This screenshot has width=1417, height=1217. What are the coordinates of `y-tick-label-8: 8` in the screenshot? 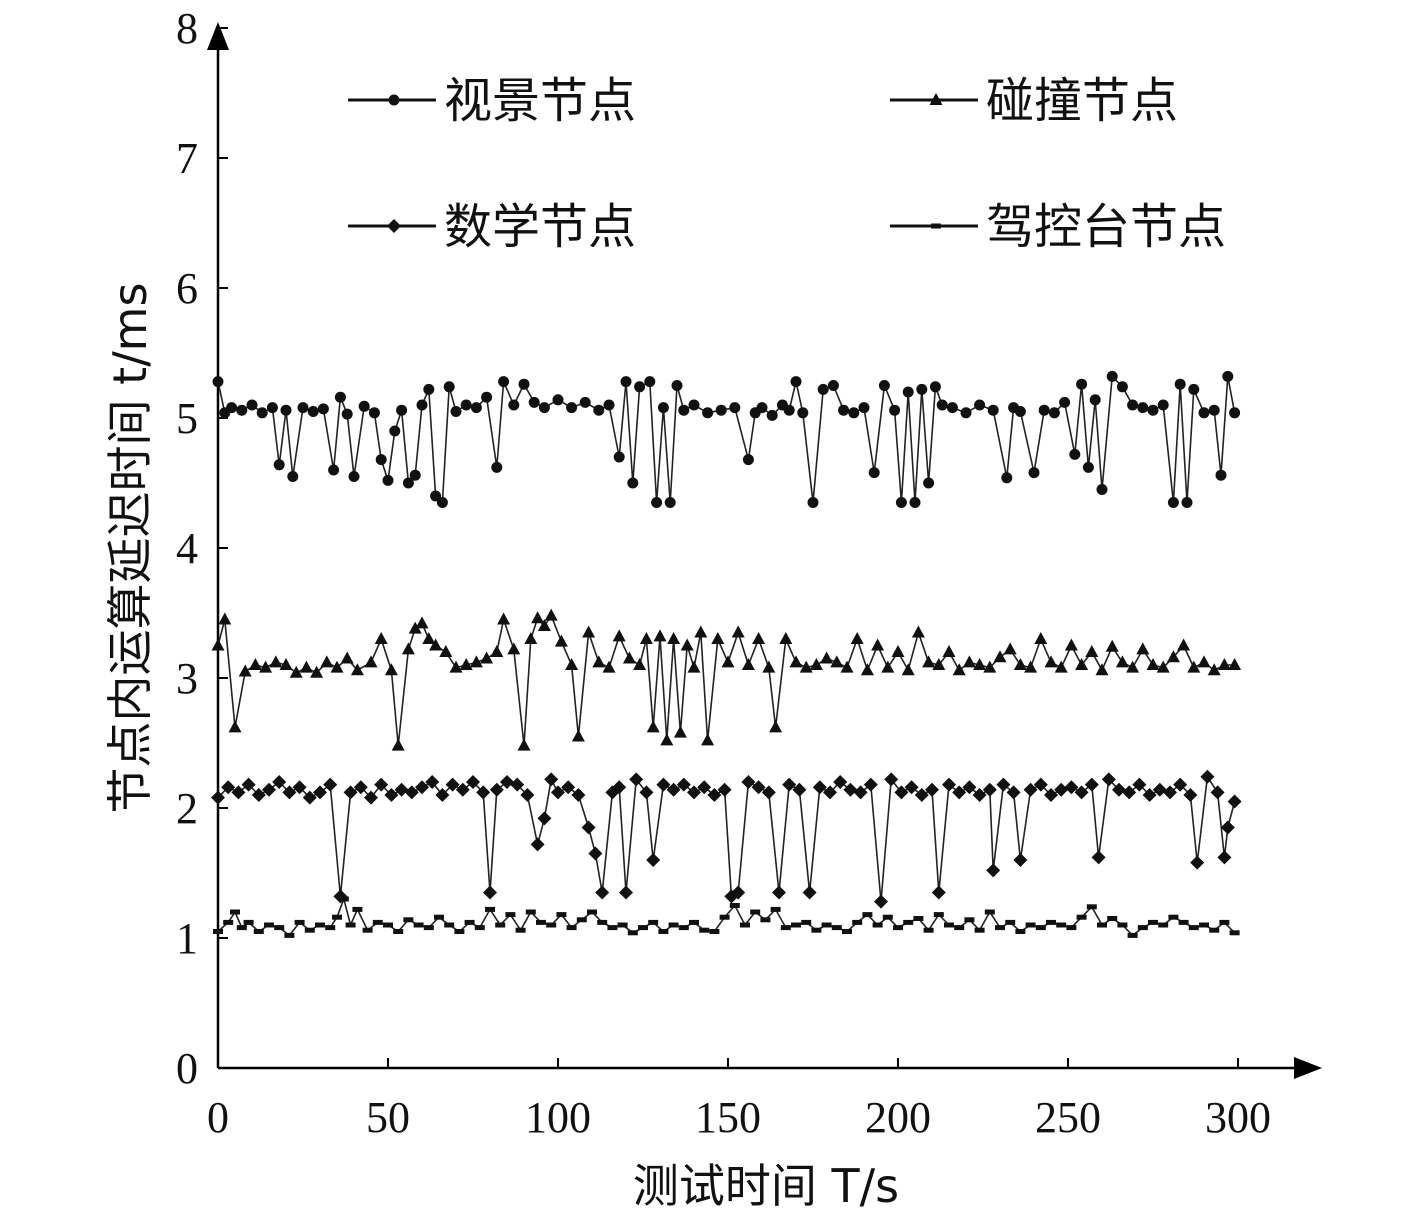 It's located at (187, 28).